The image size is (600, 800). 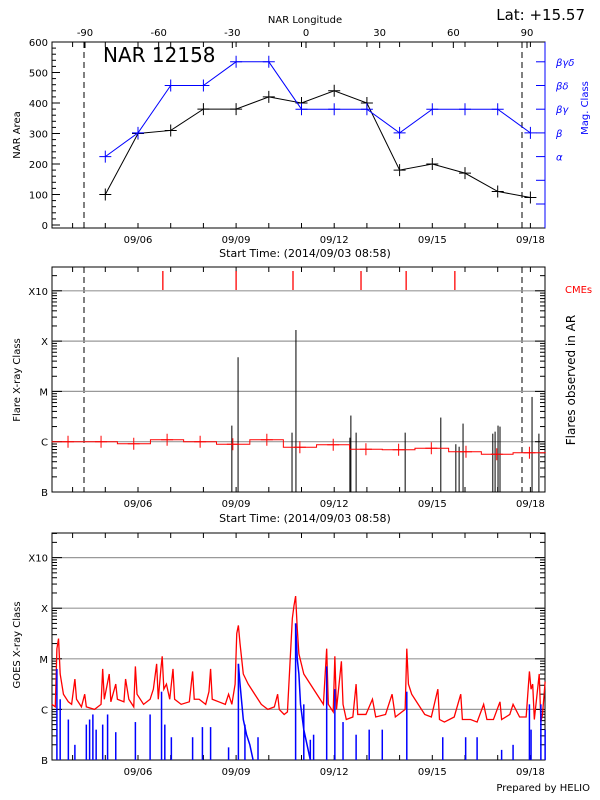 What do you see at coordinates (17, 644) in the screenshot?
I see `p3-ylabel: GOES X-ray Class` at bounding box center [17, 644].